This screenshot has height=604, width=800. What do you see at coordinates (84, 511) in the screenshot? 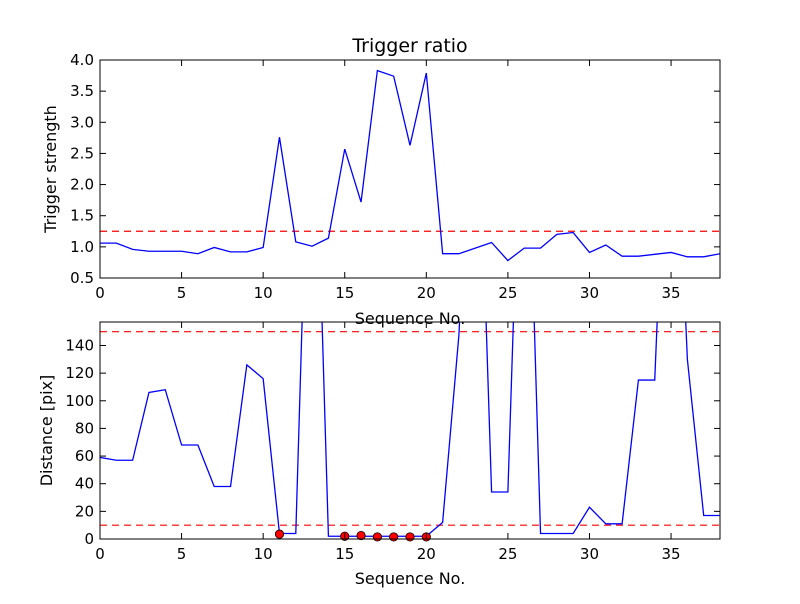
I see `y-tick-label: 20` at bounding box center [84, 511].